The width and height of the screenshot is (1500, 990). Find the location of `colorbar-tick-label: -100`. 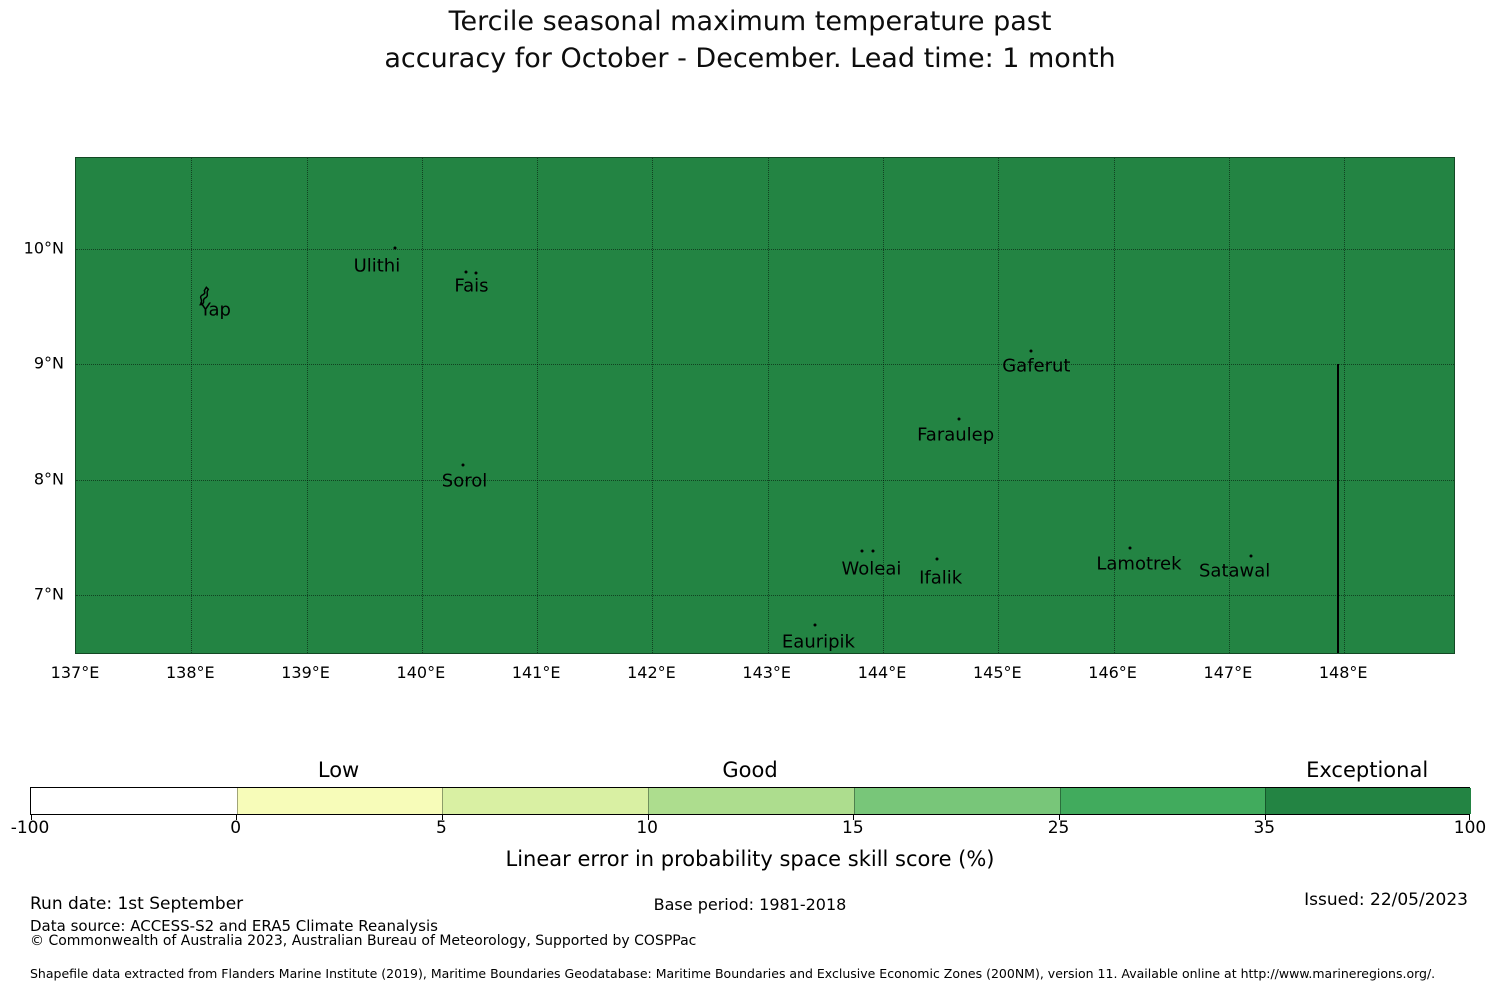

colorbar-tick-label: -100 is located at coordinates (30, 828).